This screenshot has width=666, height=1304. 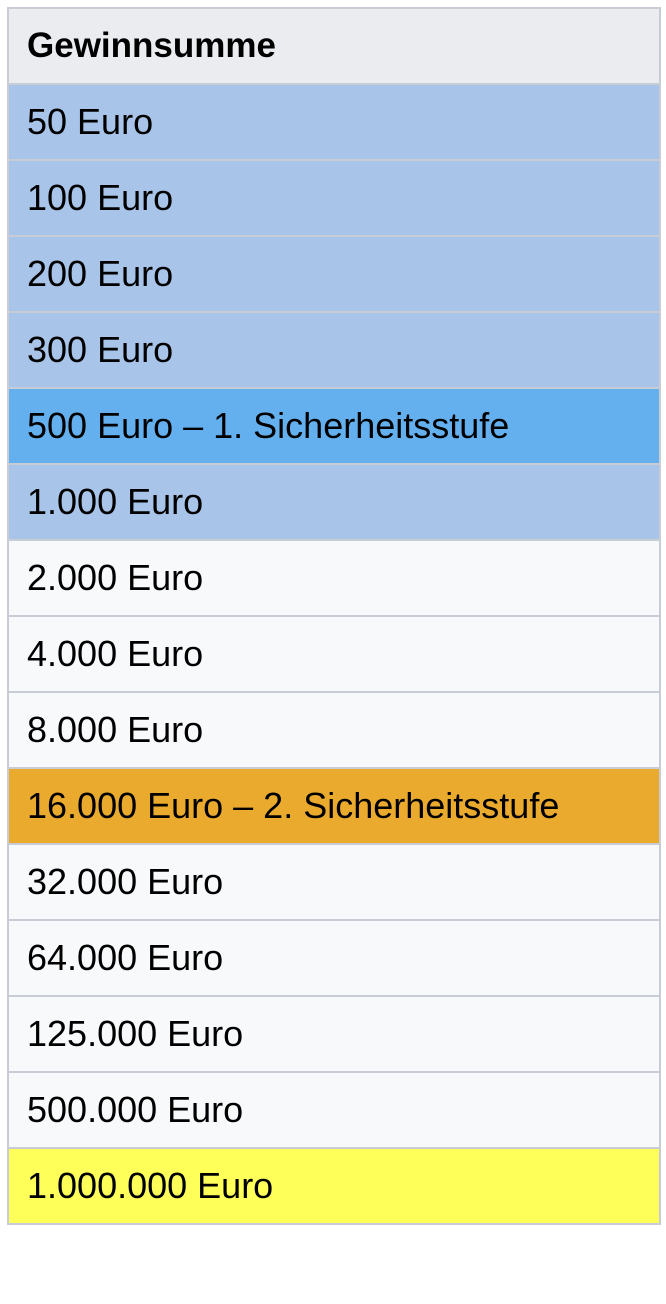 I want to click on prize-amount-cell: 1.000 Euro, so click(x=334, y=502).